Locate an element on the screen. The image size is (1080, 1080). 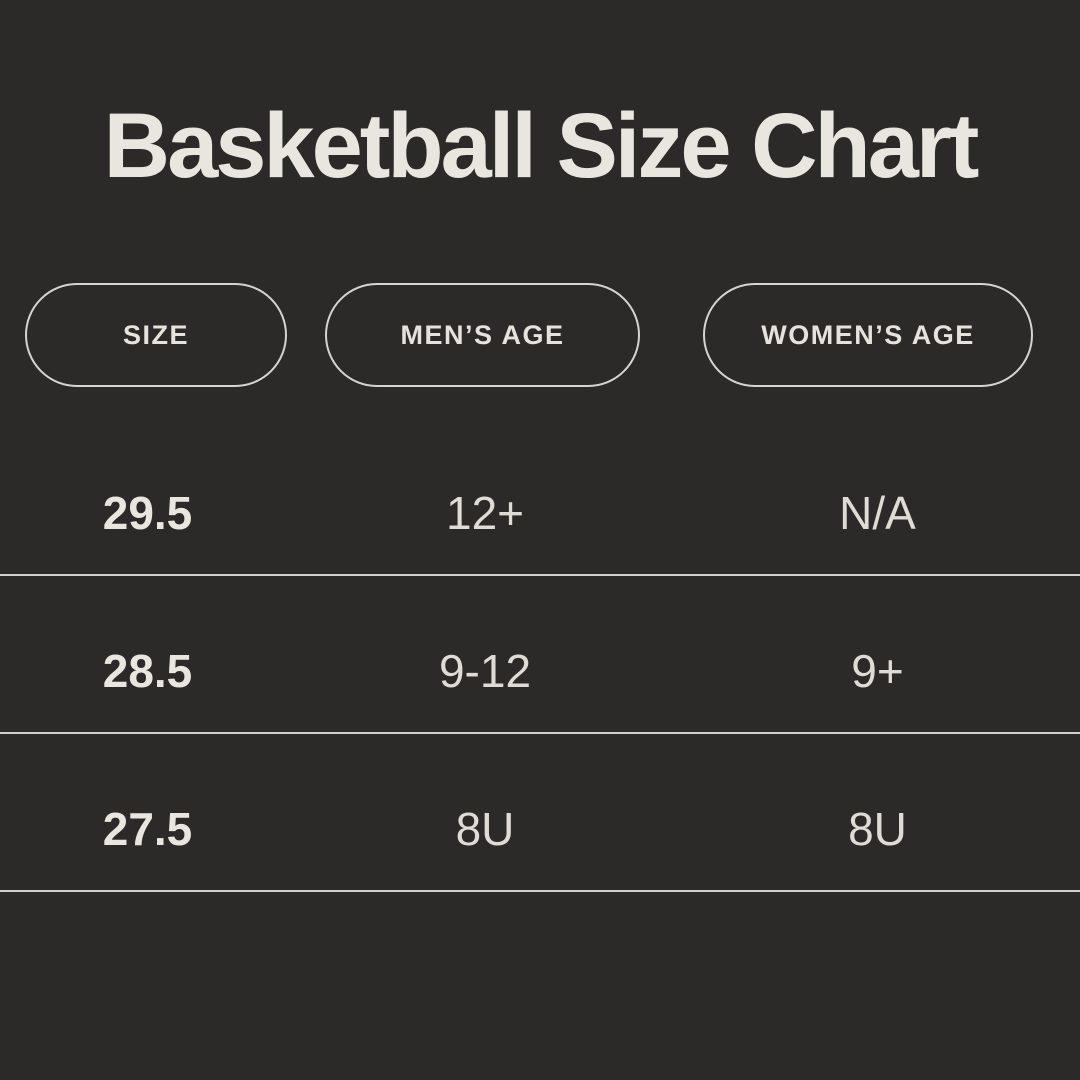
header-pill-size: SIZE is located at coordinates (156, 335).